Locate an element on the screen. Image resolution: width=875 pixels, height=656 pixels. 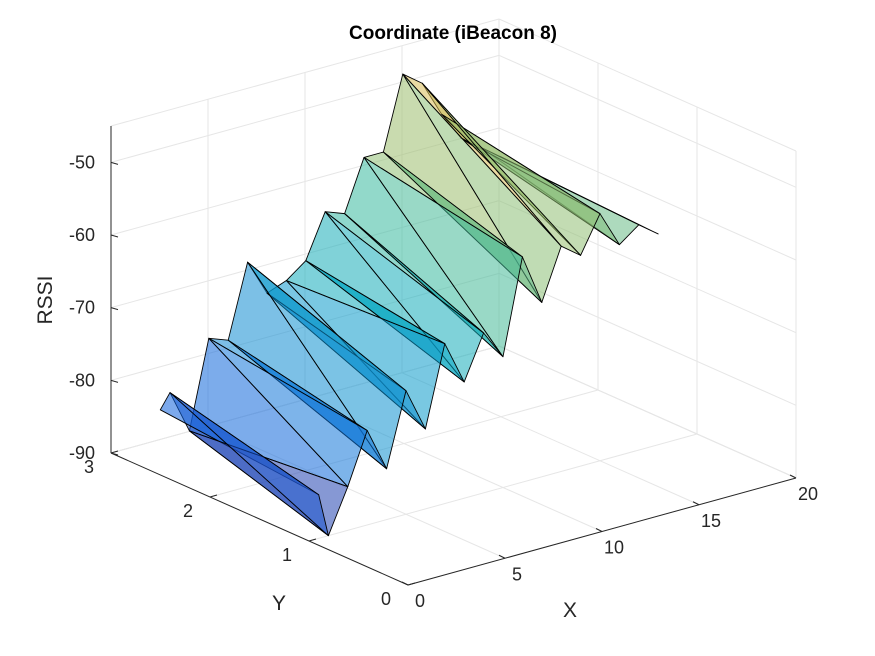
back-top-edge is located at coordinates (305, 72).